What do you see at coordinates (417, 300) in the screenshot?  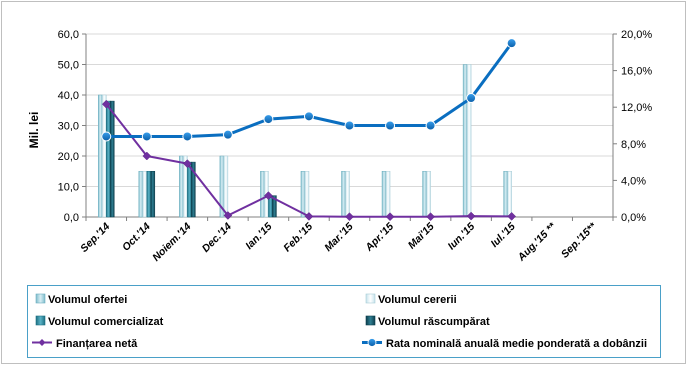 I see `legend-label: Volumul cererii` at bounding box center [417, 300].